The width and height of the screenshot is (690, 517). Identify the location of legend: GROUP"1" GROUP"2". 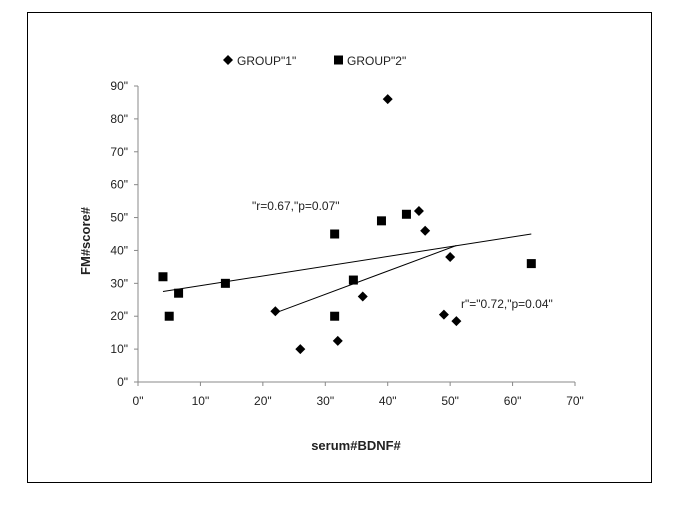
(314, 61).